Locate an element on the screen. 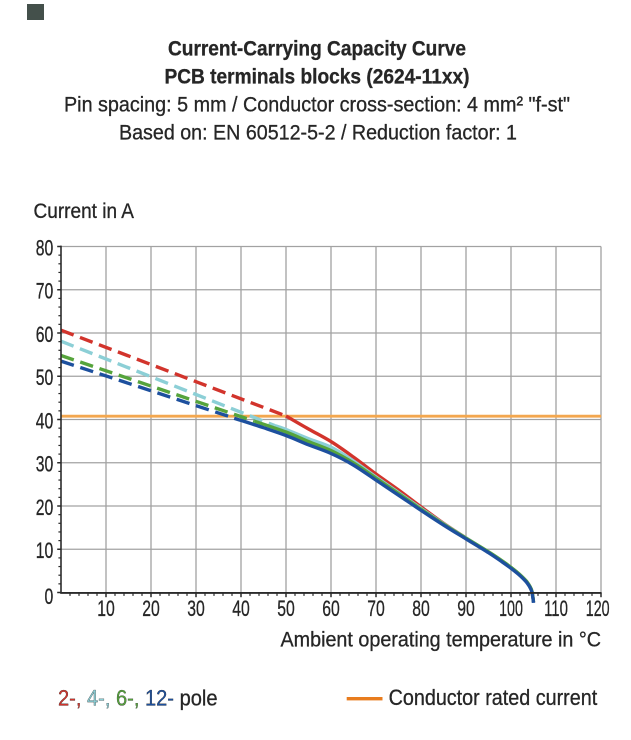 The image size is (631, 740). svg-text: 120 is located at coordinates (598, 608).